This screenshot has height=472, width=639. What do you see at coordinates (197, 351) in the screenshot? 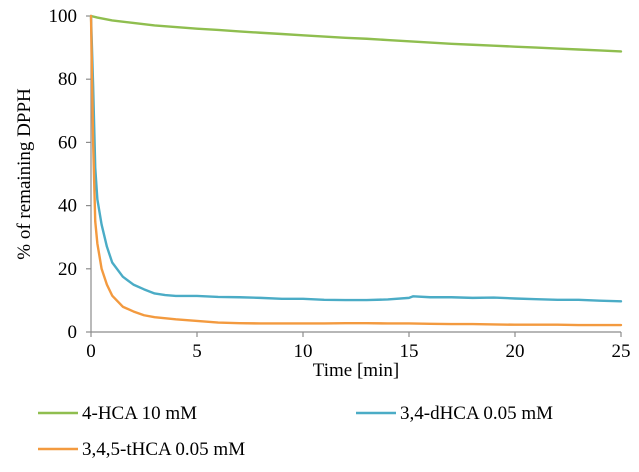
I see `x-tick-label: 5` at bounding box center [197, 351].